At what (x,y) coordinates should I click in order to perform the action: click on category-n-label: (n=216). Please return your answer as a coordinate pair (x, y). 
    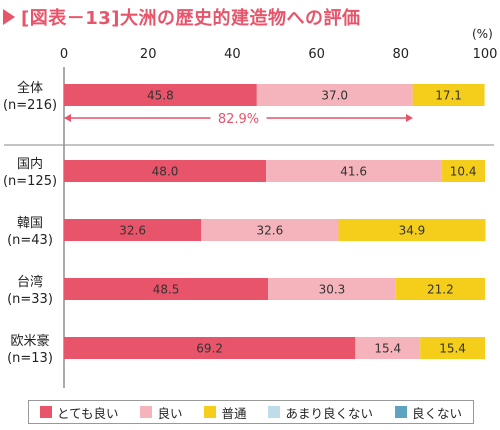
    Looking at the image, I should click on (30, 105).